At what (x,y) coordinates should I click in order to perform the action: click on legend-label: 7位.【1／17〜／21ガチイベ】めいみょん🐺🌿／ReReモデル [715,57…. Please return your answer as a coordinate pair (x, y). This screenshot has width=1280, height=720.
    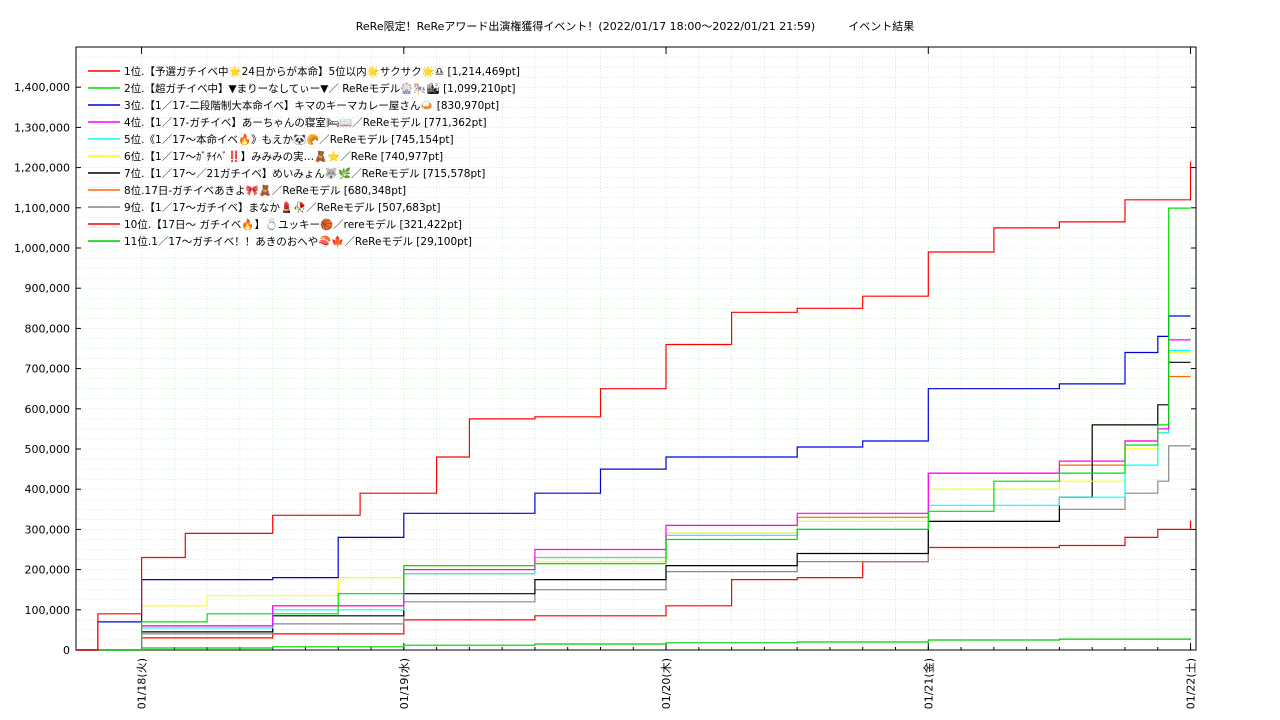
    Looking at the image, I should click on (304, 173).